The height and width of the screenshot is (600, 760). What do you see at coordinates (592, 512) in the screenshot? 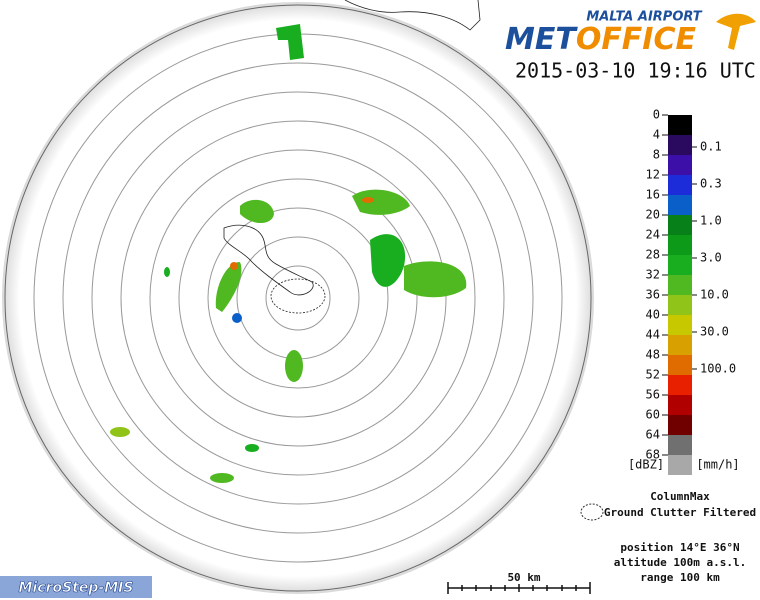
I see `clutter-symbol` at bounding box center [592, 512].